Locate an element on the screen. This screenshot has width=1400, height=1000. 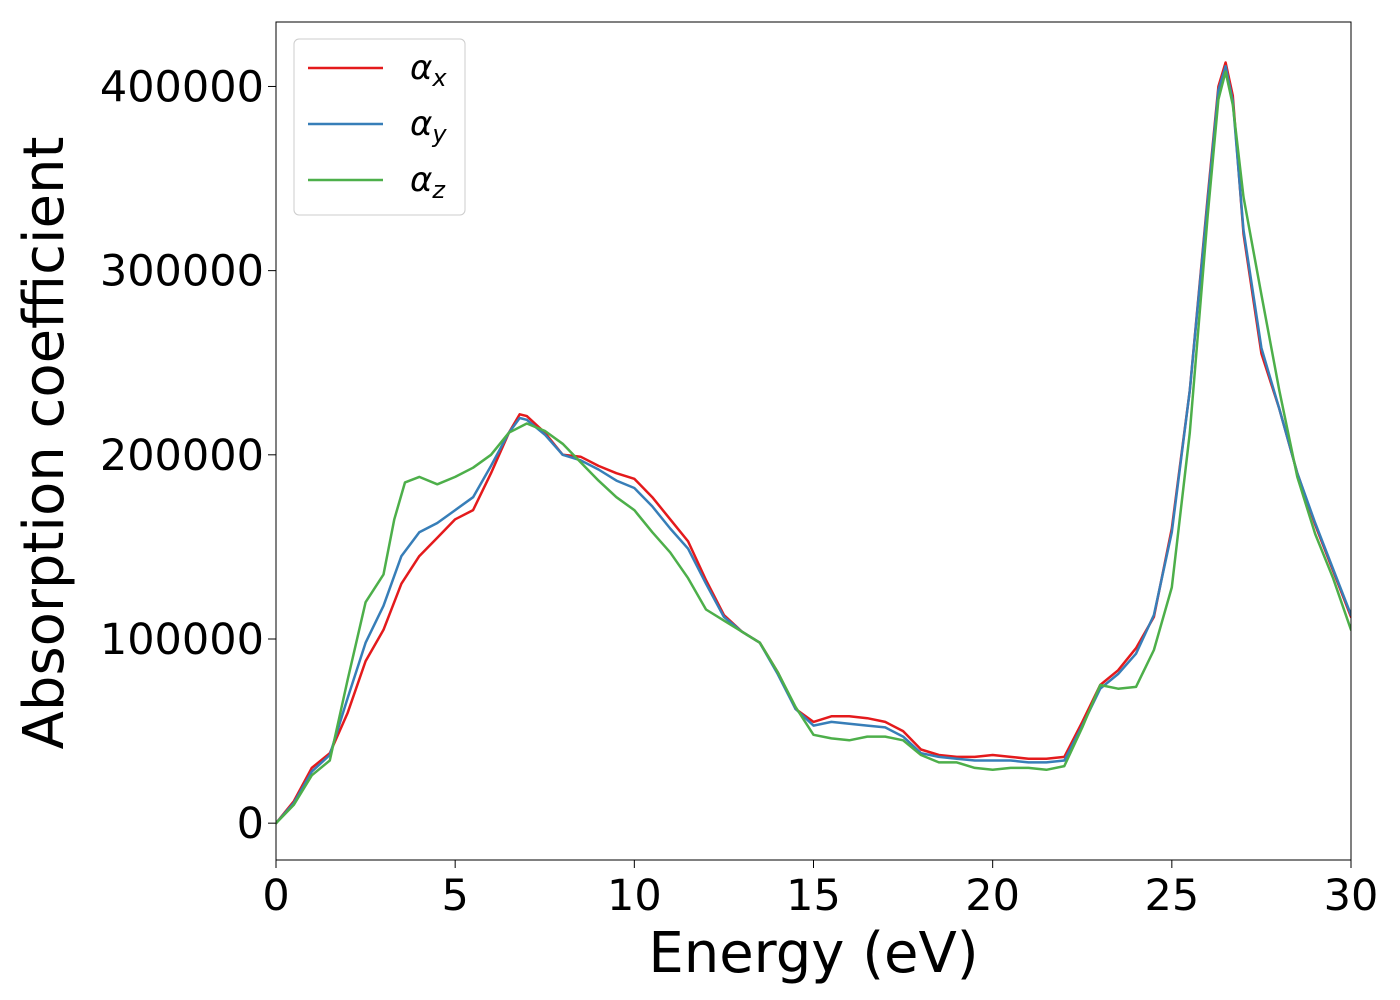
y-tick-label: 100000 is located at coordinates (182, 640).